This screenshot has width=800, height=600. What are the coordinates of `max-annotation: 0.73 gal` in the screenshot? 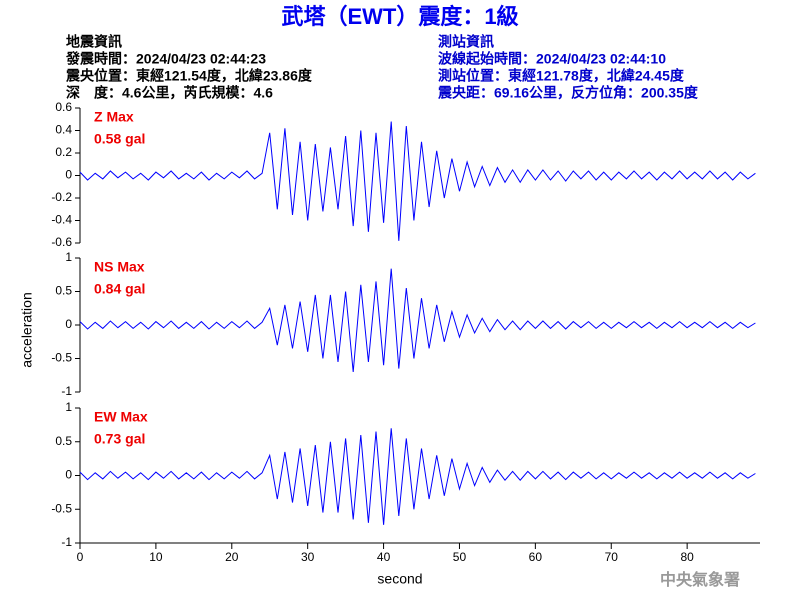 It's located at (119, 439).